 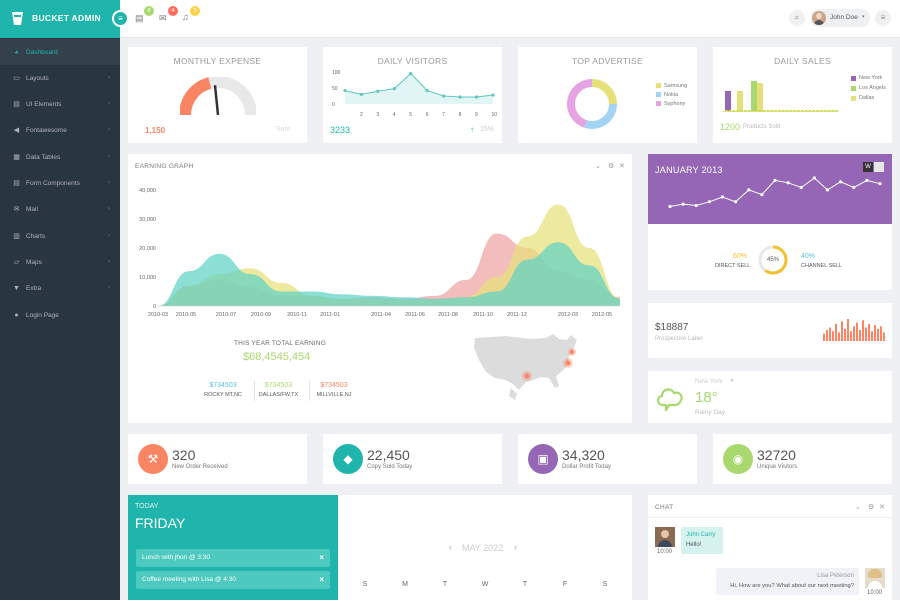 What do you see at coordinates (60, 183) in the screenshot?
I see `sidebar-item-form-components: ▤ Form Components ›` at bounding box center [60, 183].